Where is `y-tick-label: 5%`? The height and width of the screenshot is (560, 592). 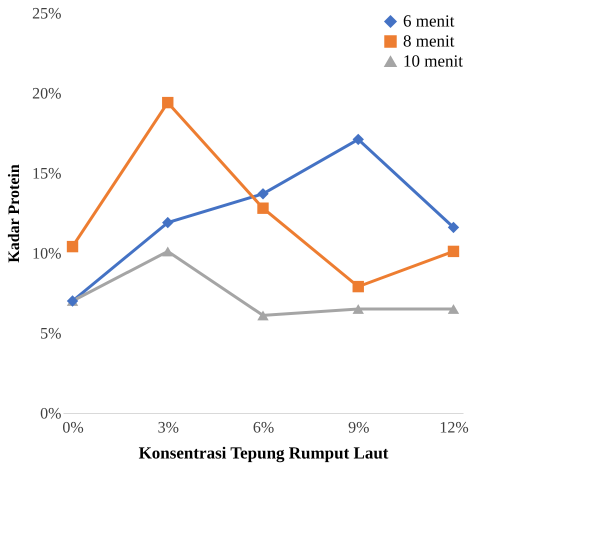
y-tick-label: 5% is located at coordinates (51, 334).